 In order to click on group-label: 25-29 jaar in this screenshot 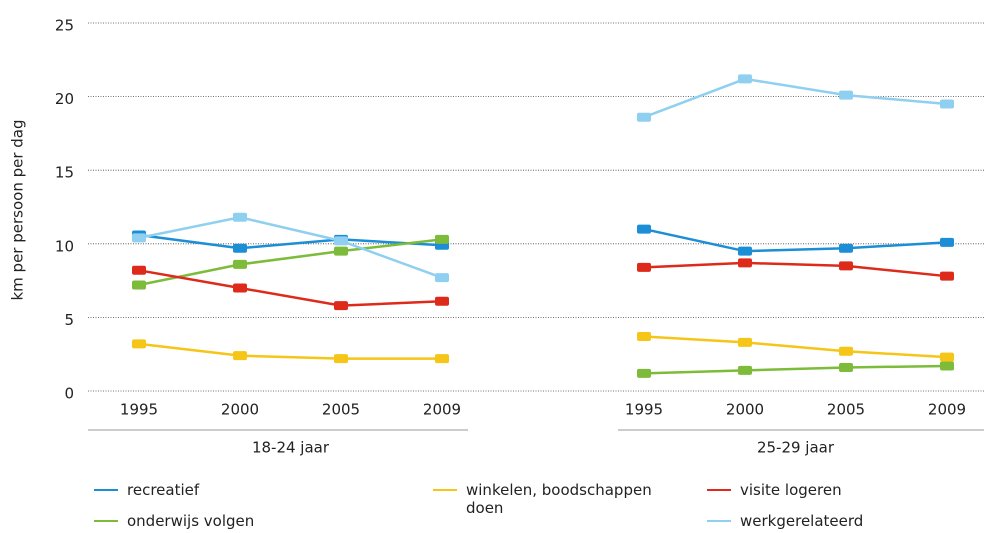, I will do `click(796, 448)`.